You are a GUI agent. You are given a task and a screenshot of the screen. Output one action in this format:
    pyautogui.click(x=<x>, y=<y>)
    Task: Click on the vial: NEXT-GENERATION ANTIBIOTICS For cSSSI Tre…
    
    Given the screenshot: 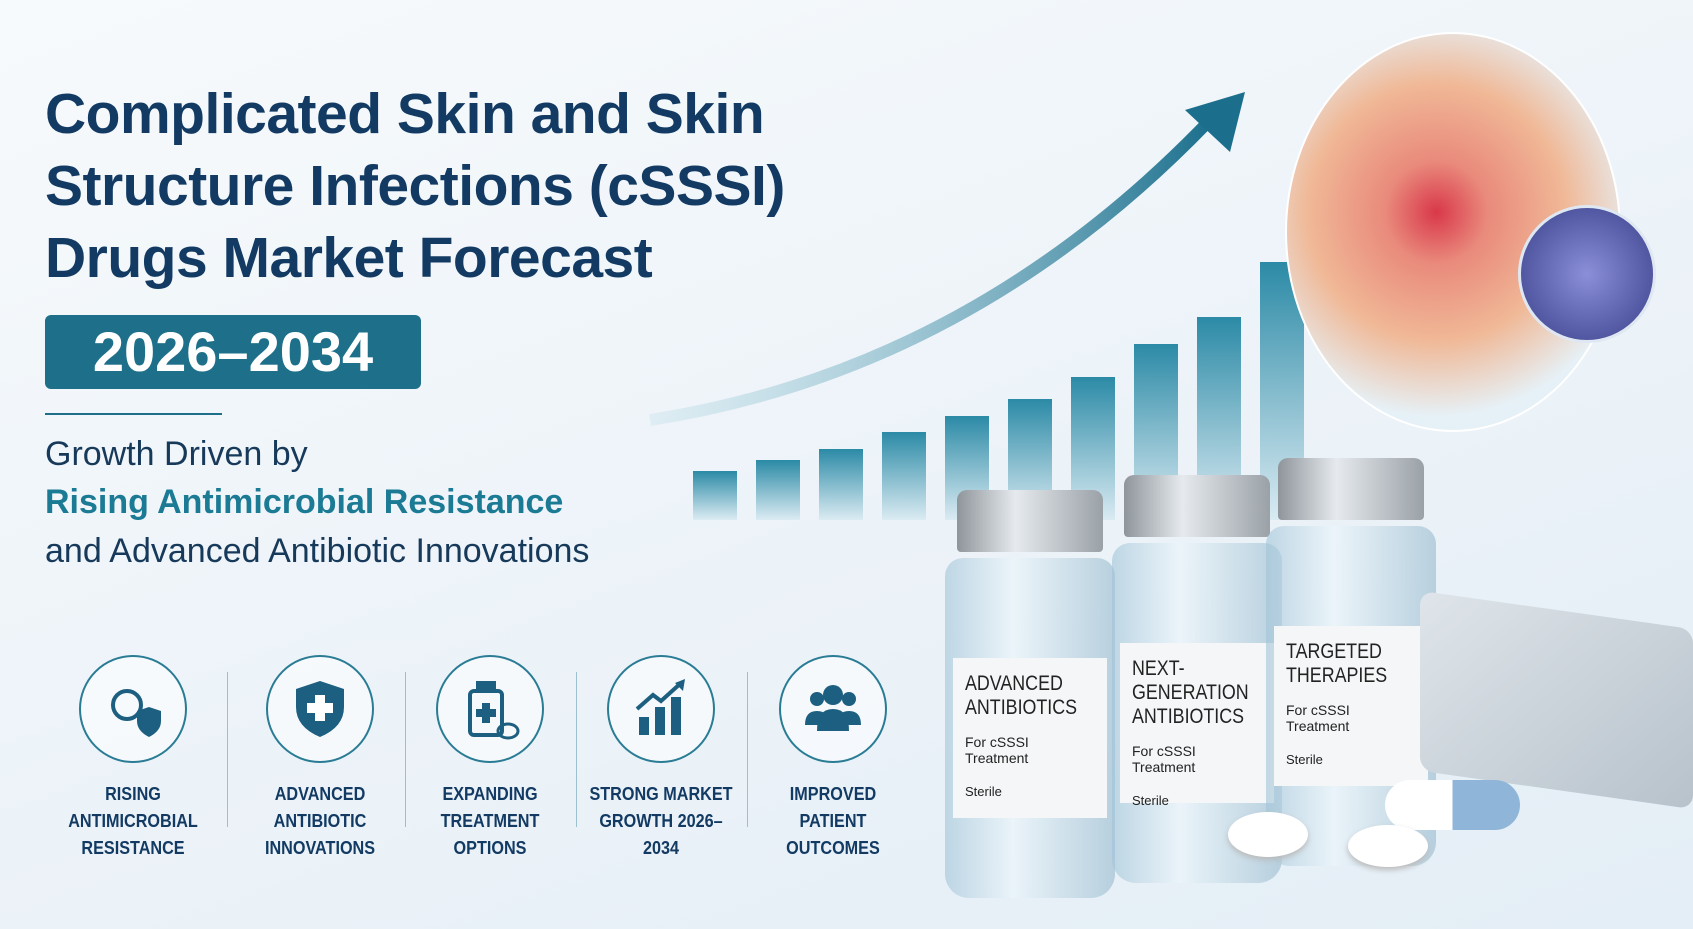 What is the action you would take?
    pyautogui.click(x=1197, y=685)
    